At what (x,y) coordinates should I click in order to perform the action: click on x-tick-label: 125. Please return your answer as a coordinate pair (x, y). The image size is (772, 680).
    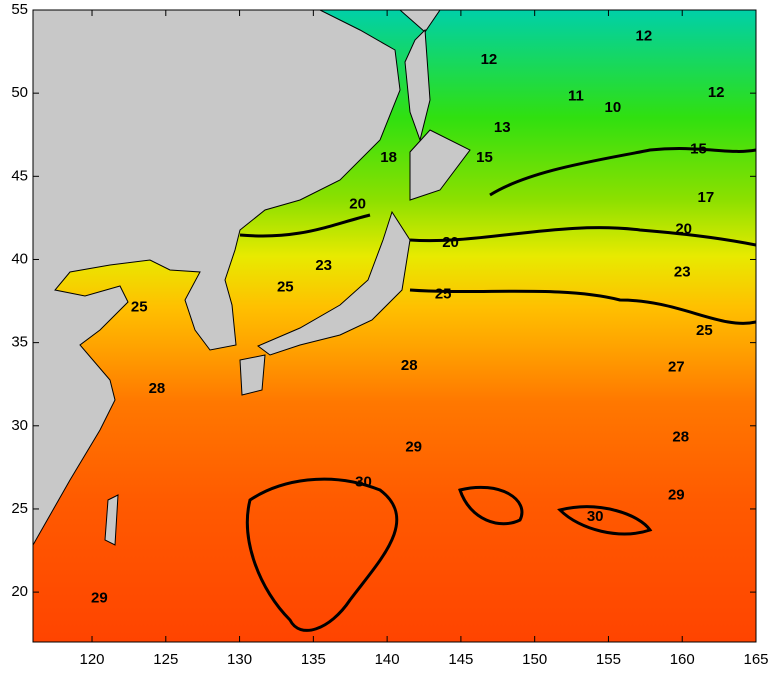
    Looking at the image, I should click on (165, 659).